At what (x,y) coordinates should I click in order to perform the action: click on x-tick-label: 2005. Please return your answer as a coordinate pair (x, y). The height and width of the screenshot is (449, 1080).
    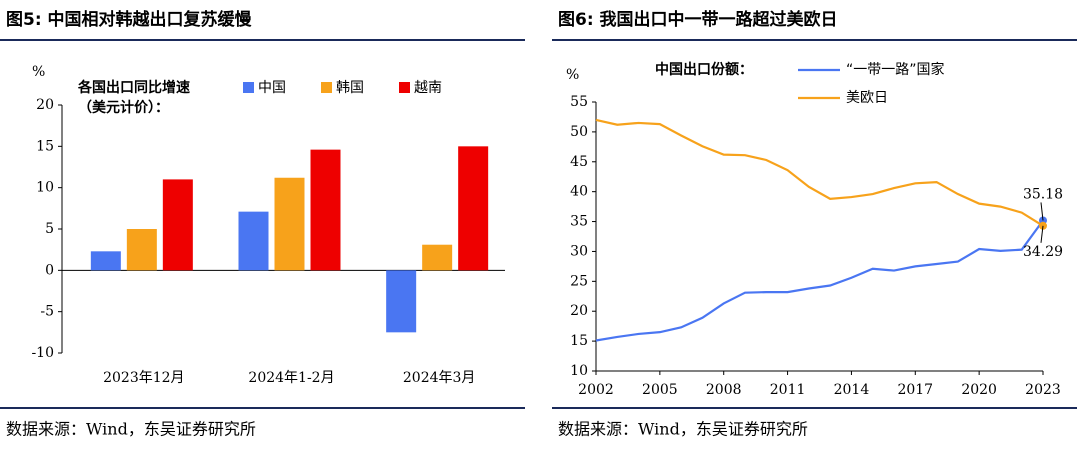
    Looking at the image, I should click on (660, 390).